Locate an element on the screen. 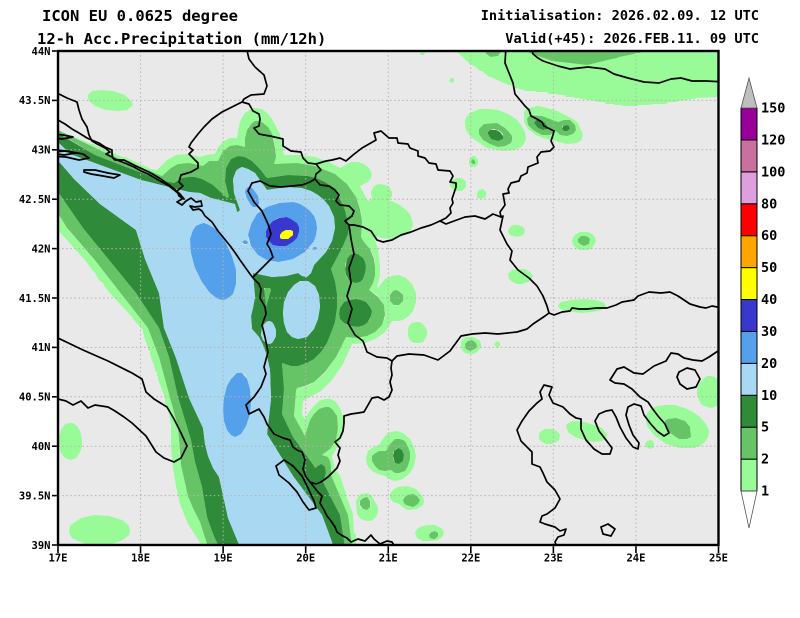 The height and width of the screenshot is (618, 800). lat-tick-label: 43.5N is located at coordinates (35, 101).